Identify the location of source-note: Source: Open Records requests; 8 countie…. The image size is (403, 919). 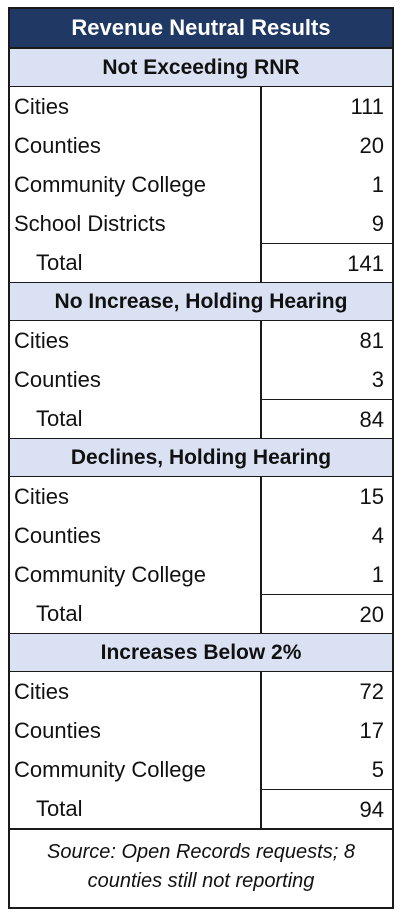
(201, 862).